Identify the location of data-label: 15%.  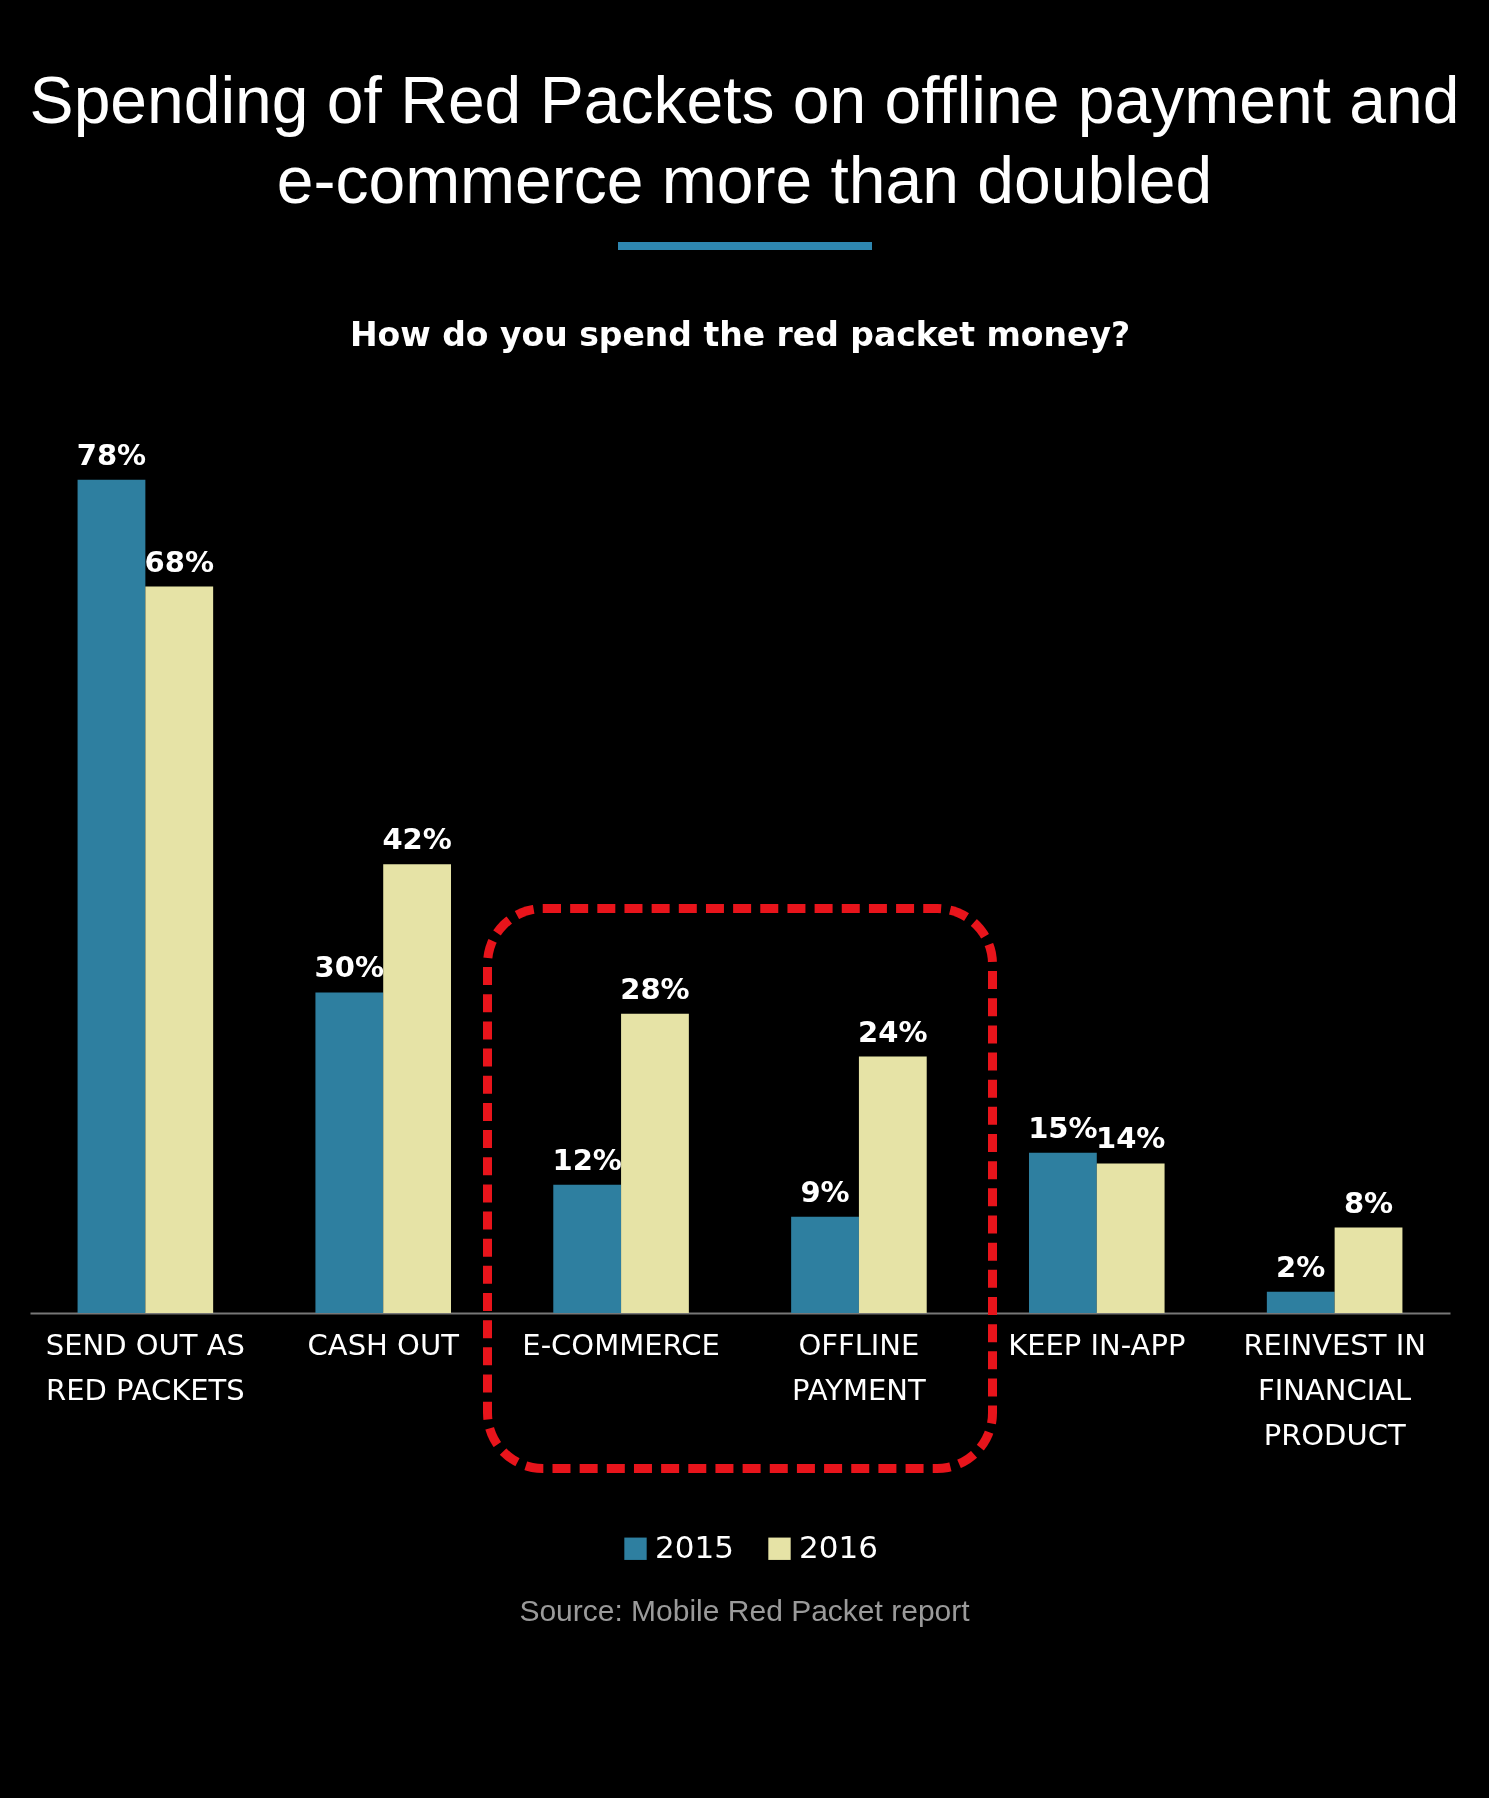
(1063, 1127).